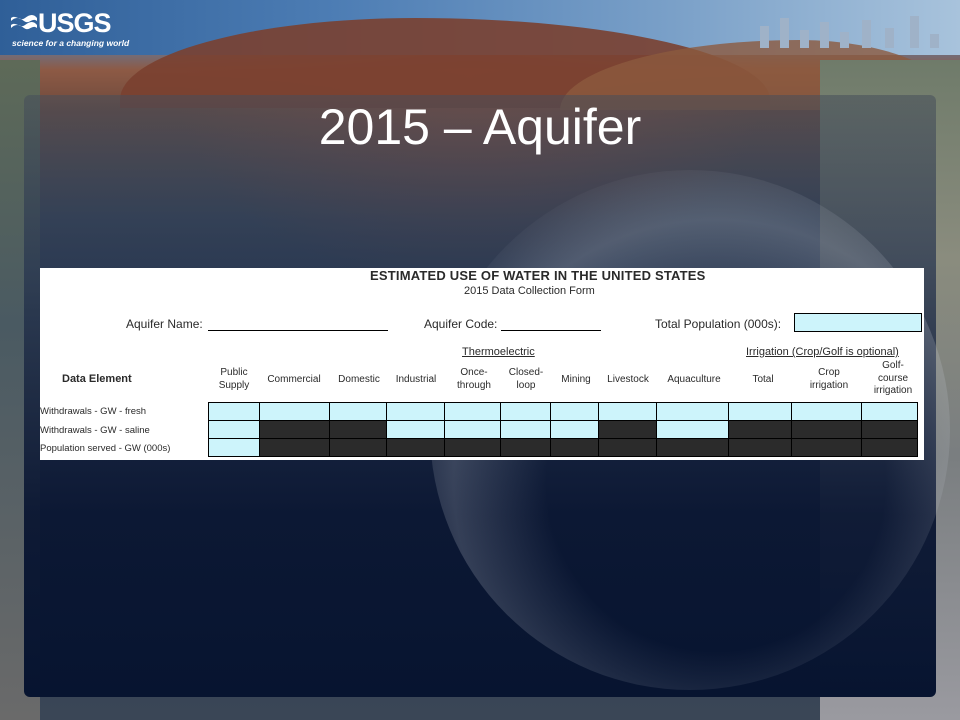 Image resolution: width=960 pixels, height=720 pixels. What do you see at coordinates (889, 411) in the screenshot?
I see `input-cell-golf-irrigation` at bounding box center [889, 411].